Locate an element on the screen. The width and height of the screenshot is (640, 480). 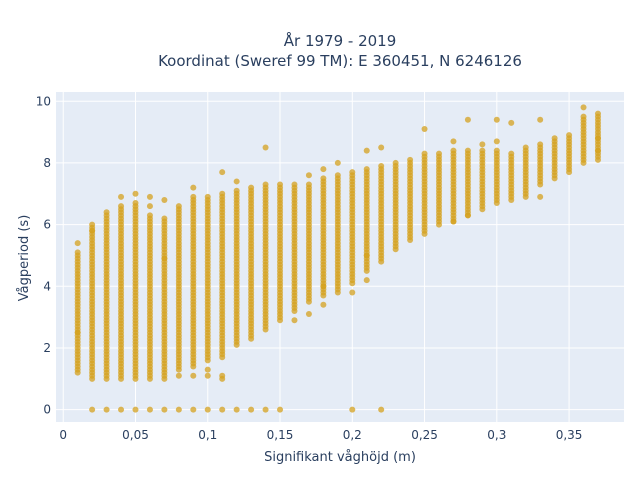
x-tick-label: 0,2 is located at coordinates (352, 435).